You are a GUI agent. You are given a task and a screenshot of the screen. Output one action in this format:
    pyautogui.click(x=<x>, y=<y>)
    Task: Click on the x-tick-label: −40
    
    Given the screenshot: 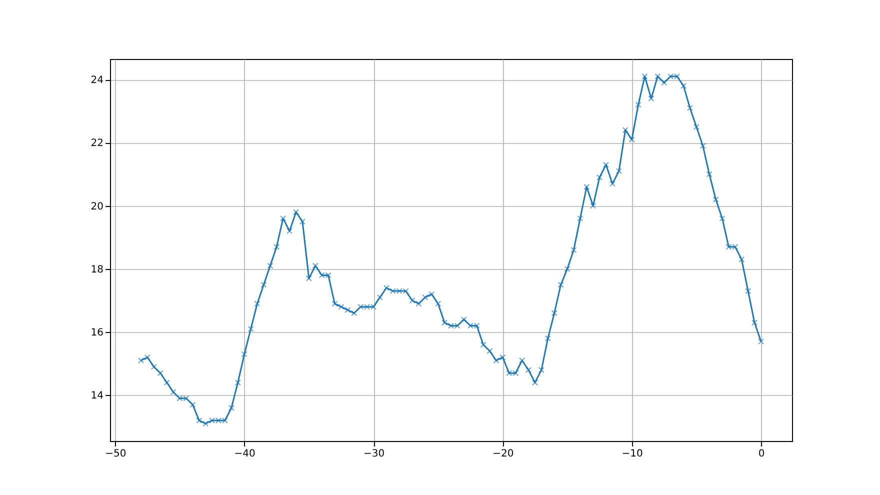 What is the action you would take?
    pyautogui.click(x=245, y=454)
    